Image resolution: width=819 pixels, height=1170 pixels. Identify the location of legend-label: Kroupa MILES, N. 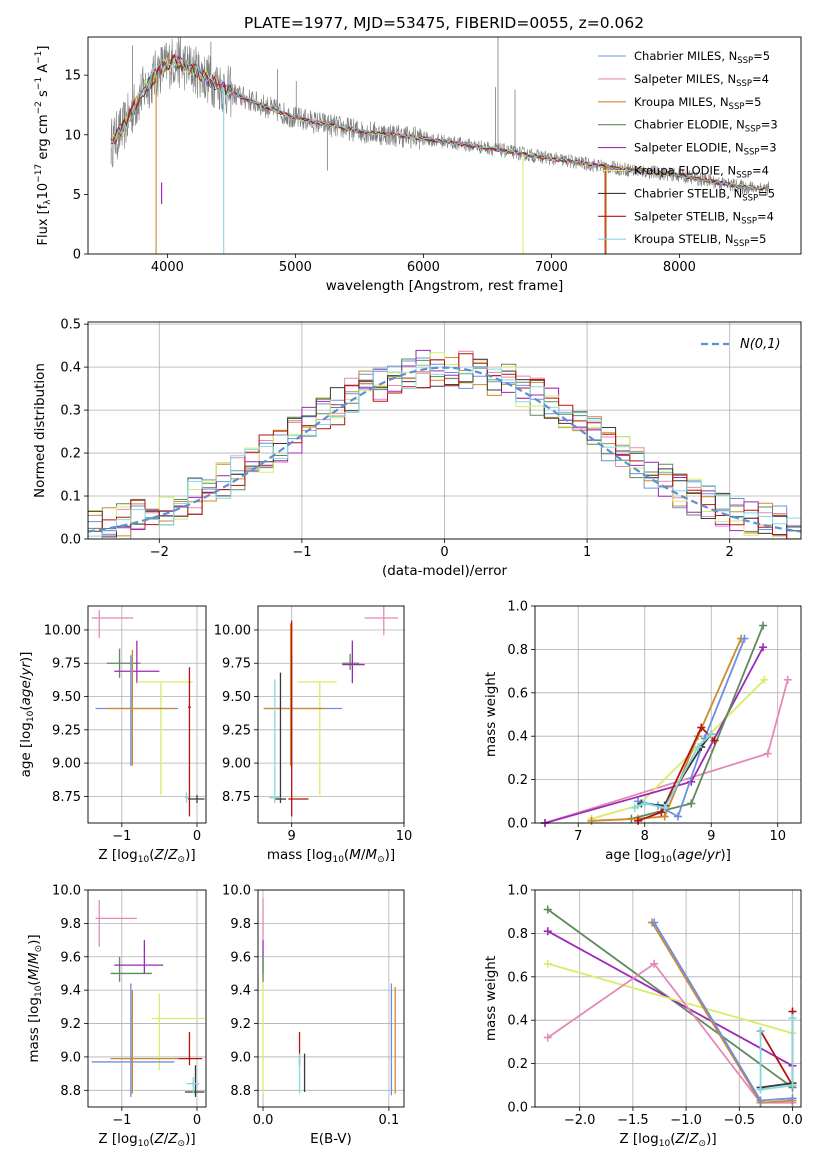
(681, 102).